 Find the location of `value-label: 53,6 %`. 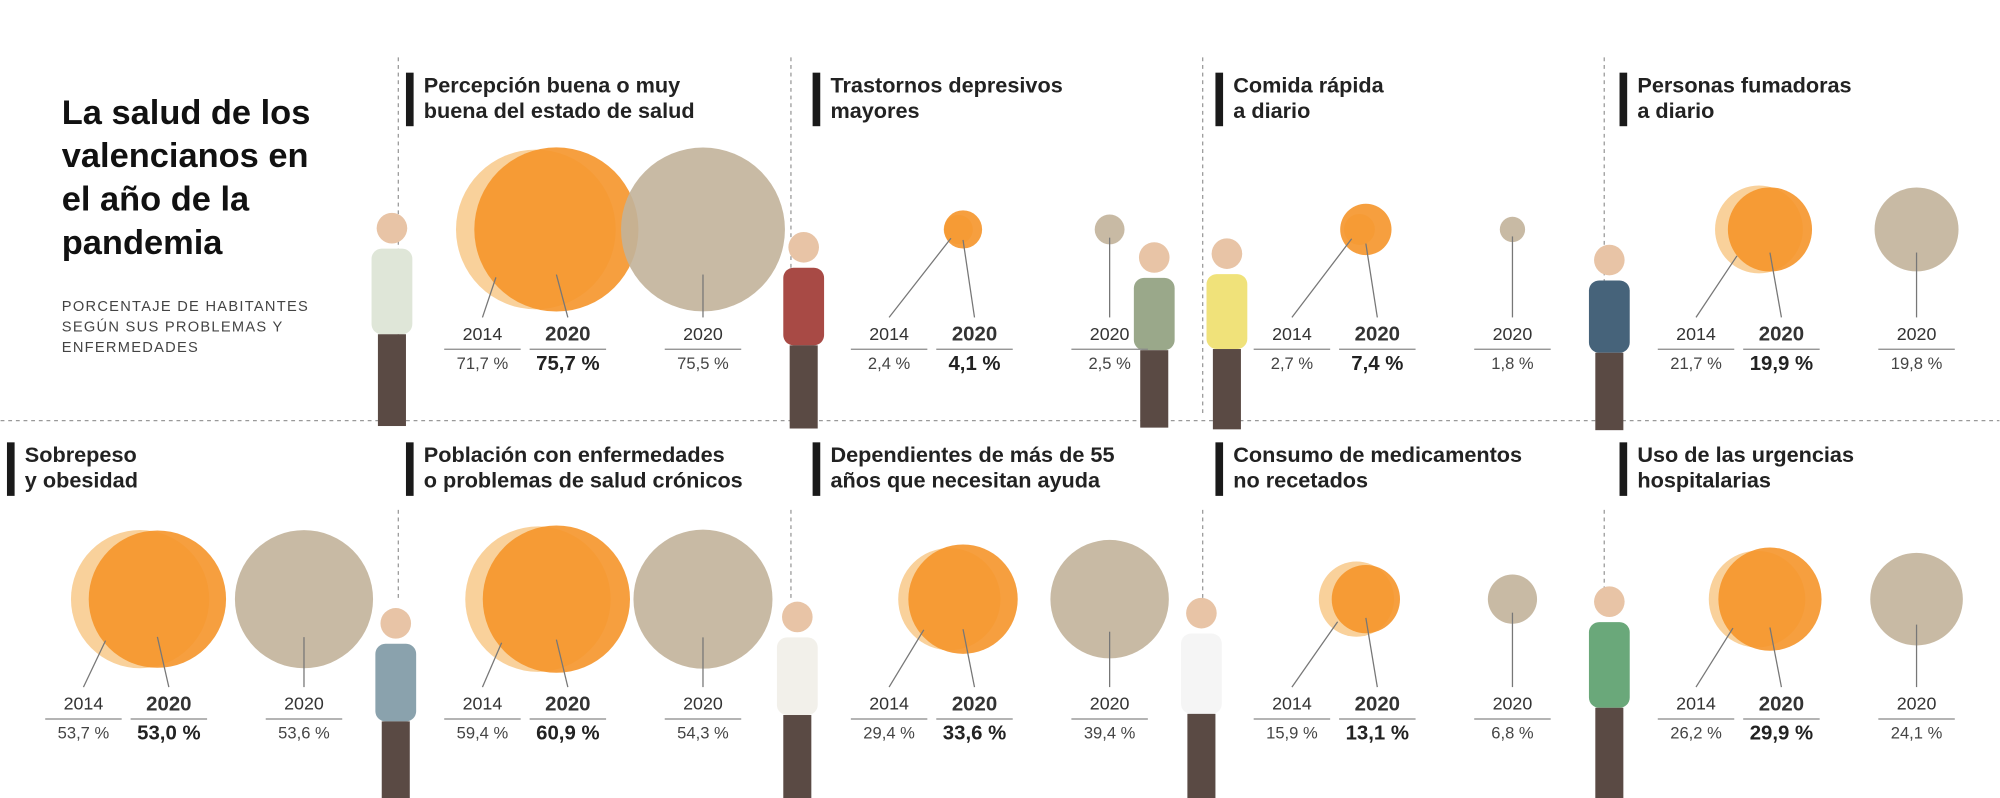

value-label: 53,6 % is located at coordinates (304, 733).